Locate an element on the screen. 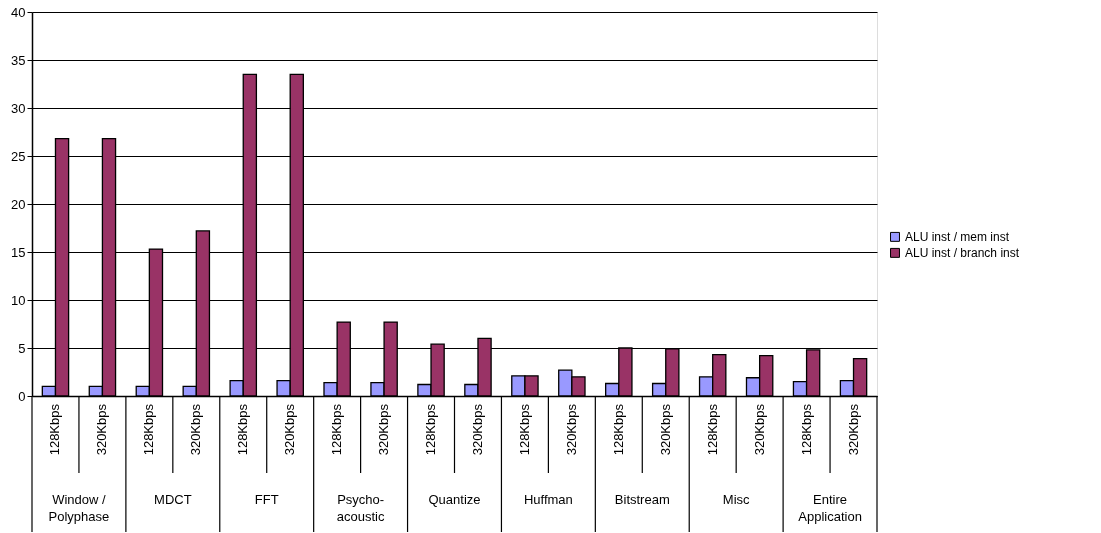 This screenshot has width=1101, height=533. y-tick-label: 25 is located at coordinates (18, 156).